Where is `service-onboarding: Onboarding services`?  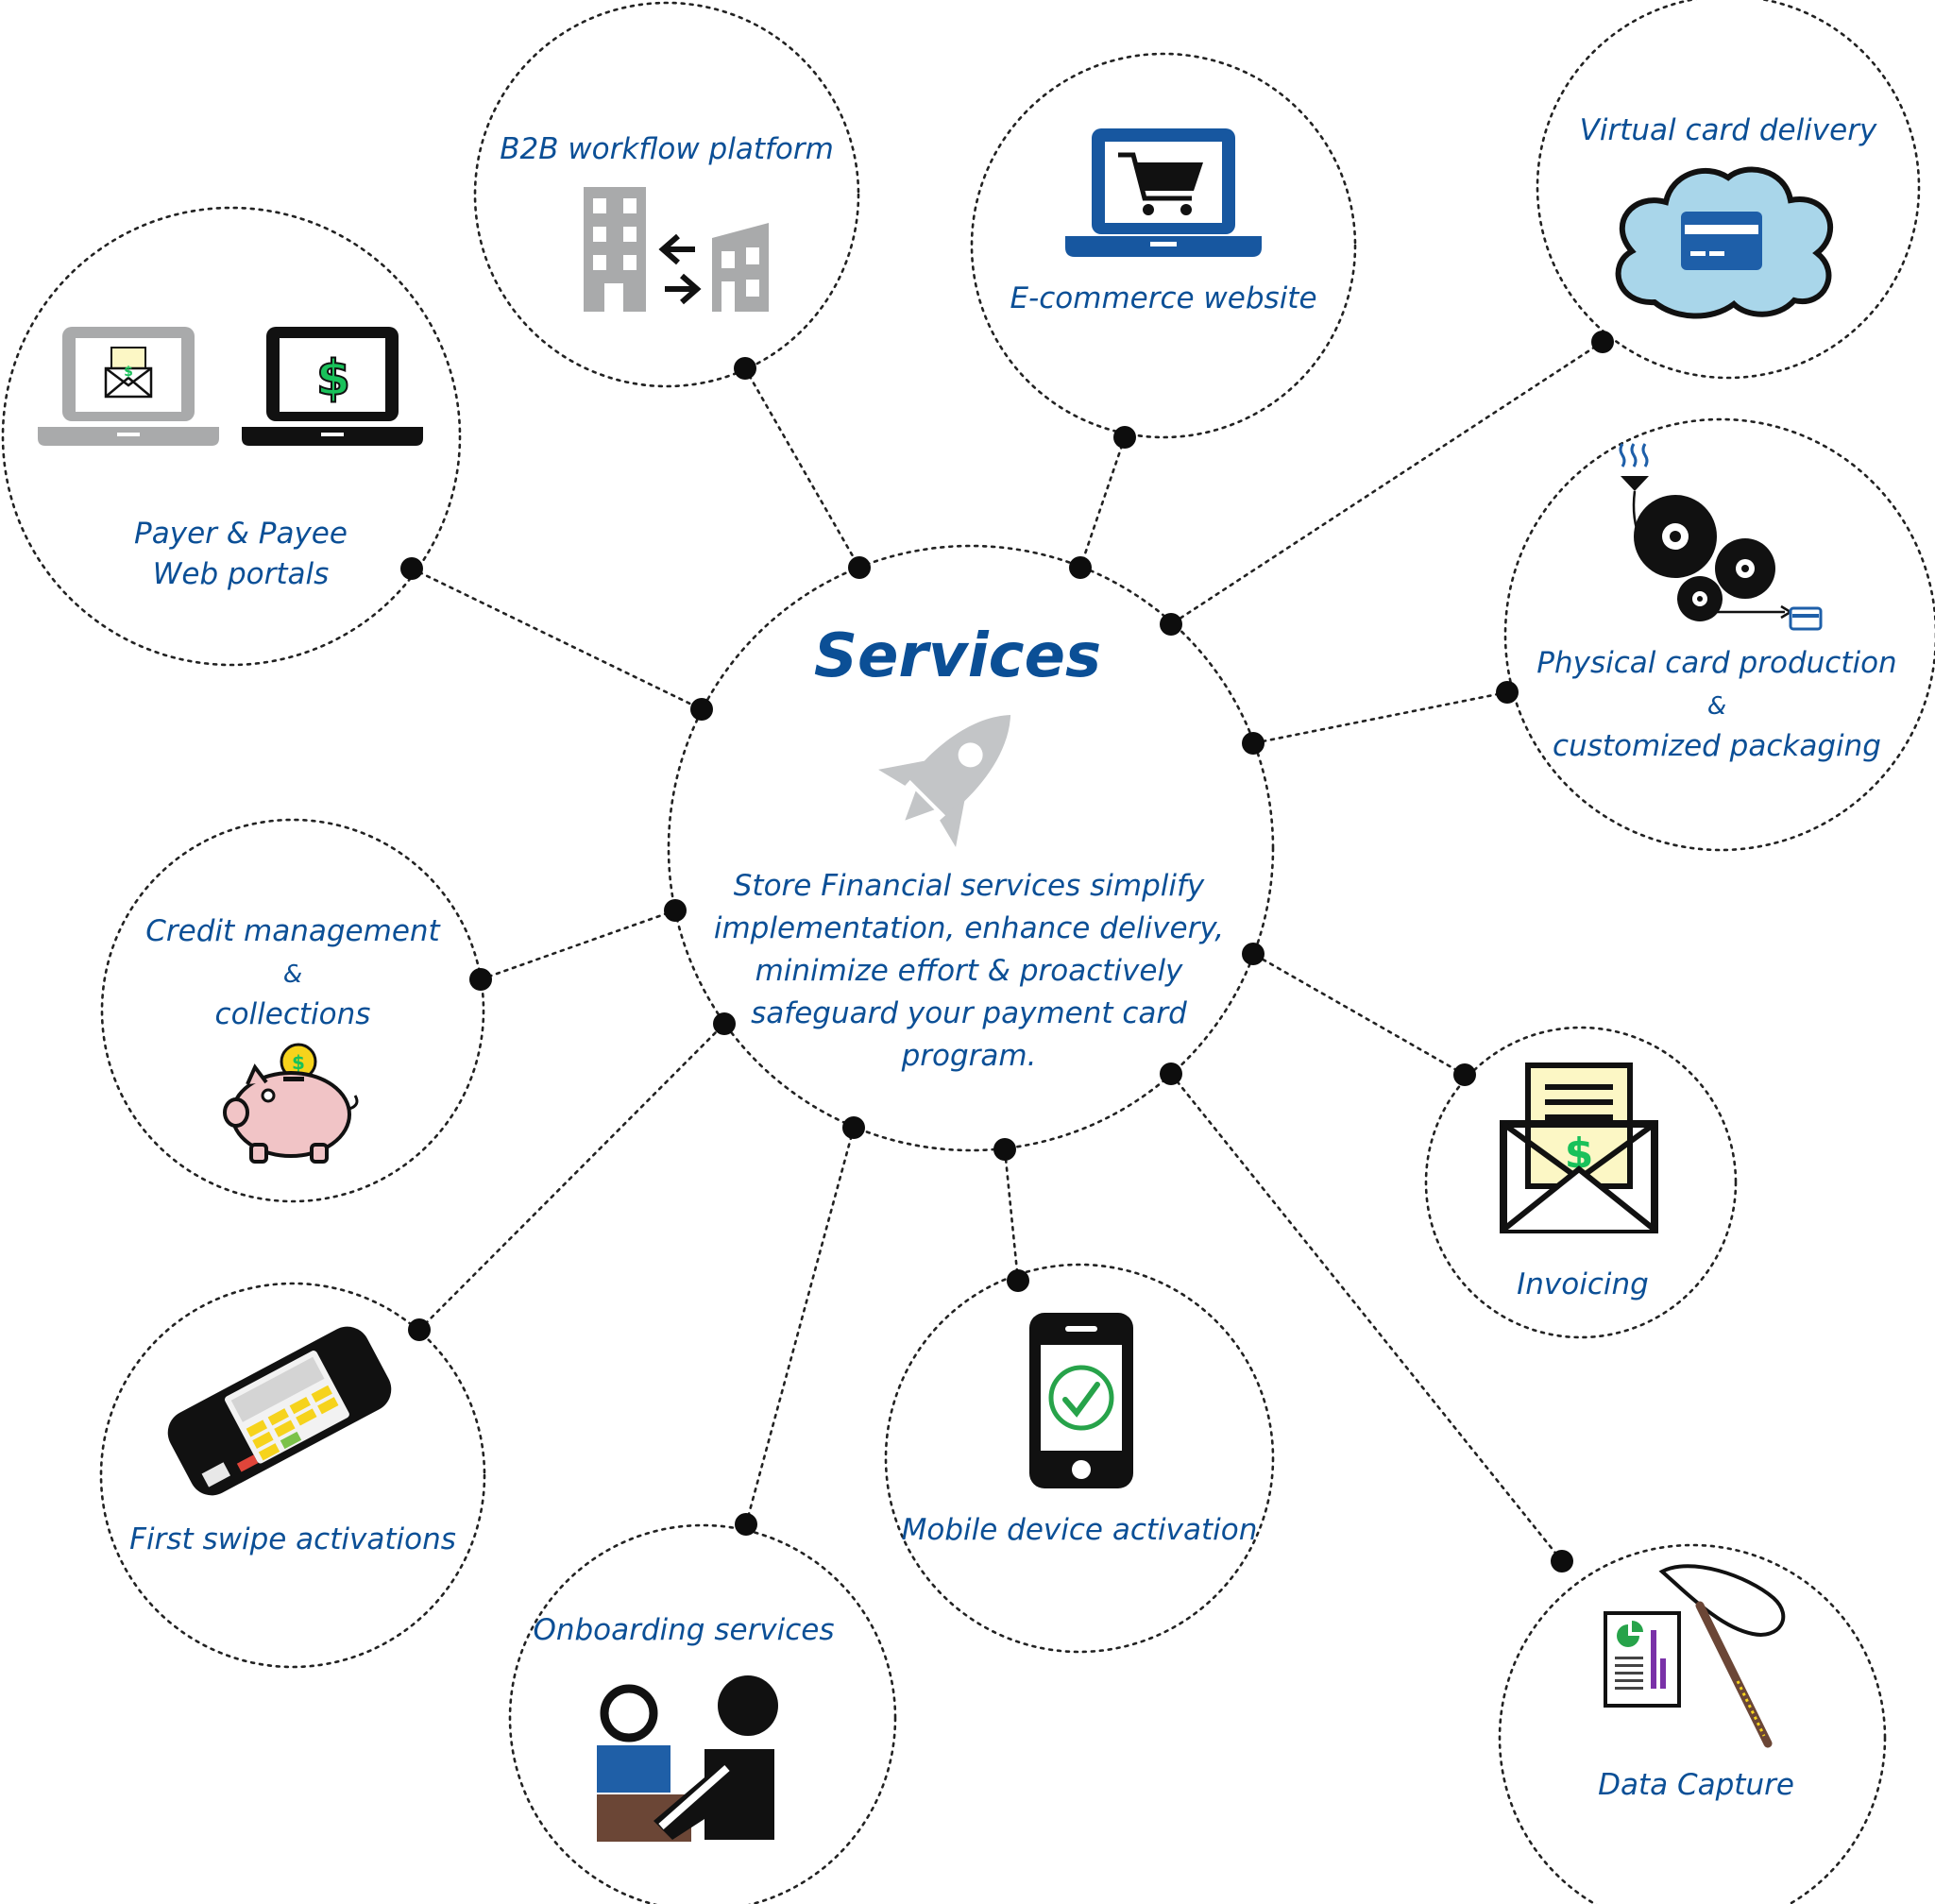 service-onboarding: Onboarding services is located at coordinates (684, 1727).